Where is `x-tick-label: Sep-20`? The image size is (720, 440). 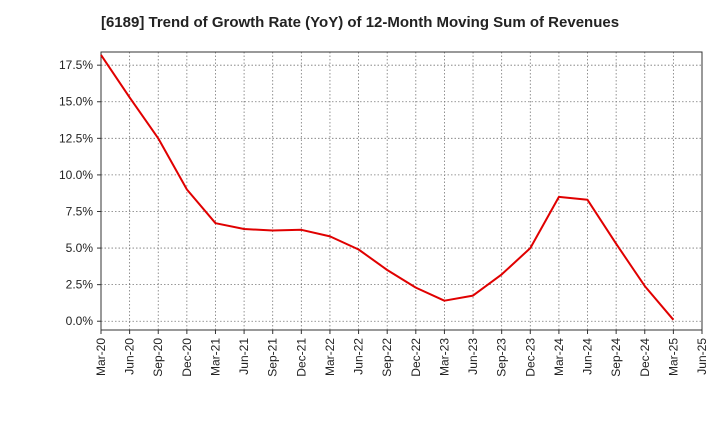 x-tick-label: Sep-20 is located at coordinates (158, 357).